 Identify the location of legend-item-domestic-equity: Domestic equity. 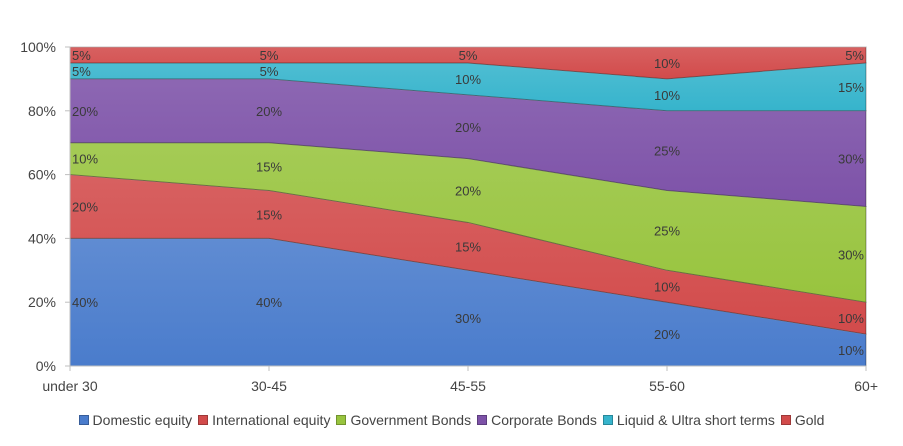
(135, 420).